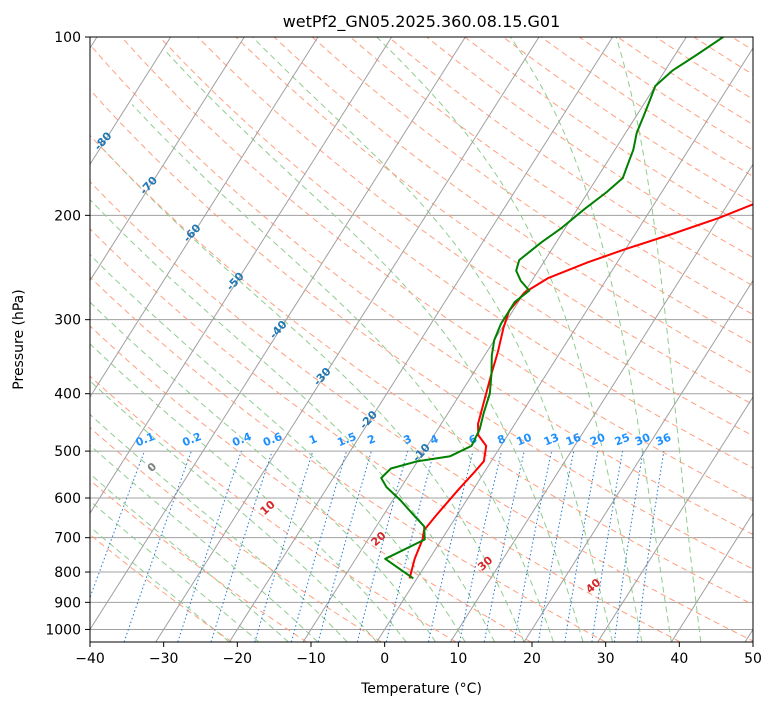  Describe the element at coordinates (532, 659) in the screenshot. I see `x-tick-label: 20` at that location.